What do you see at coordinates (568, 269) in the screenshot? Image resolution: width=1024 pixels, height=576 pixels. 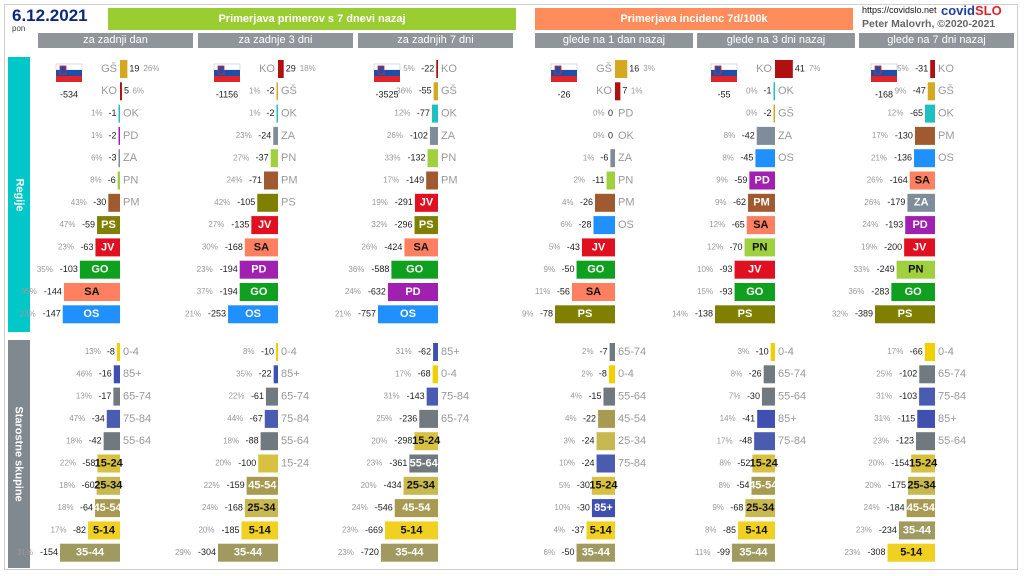 I see `region-value: -50` at bounding box center [568, 269].